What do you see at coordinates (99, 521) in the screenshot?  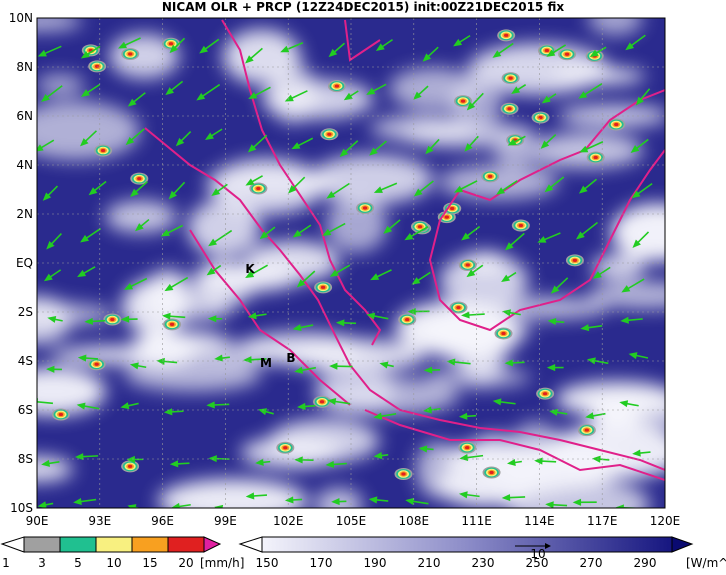 I see `lon-label: 93E` at bounding box center [99, 521].